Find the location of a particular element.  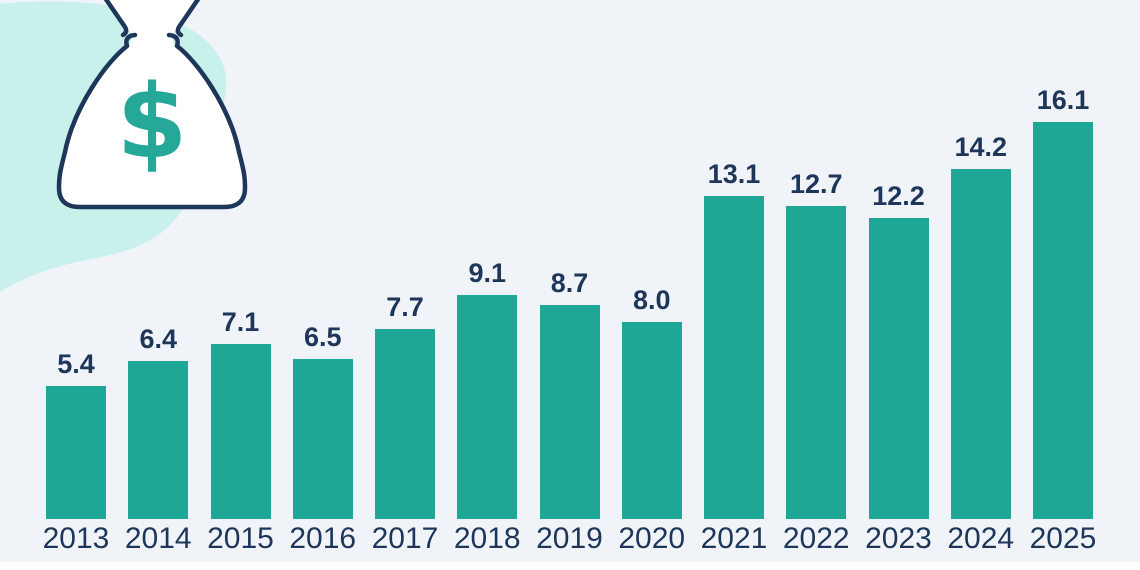

bar-column: 6.4 2014 is located at coordinates (158, 439).